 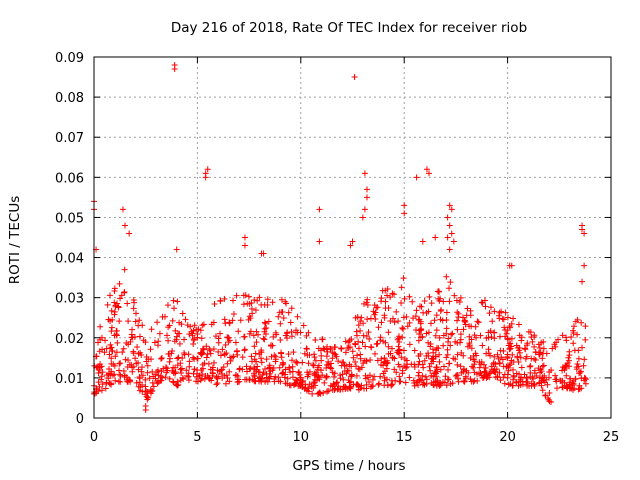 I want to click on y-tick-label: 0.03, so click(x=69, y=299).